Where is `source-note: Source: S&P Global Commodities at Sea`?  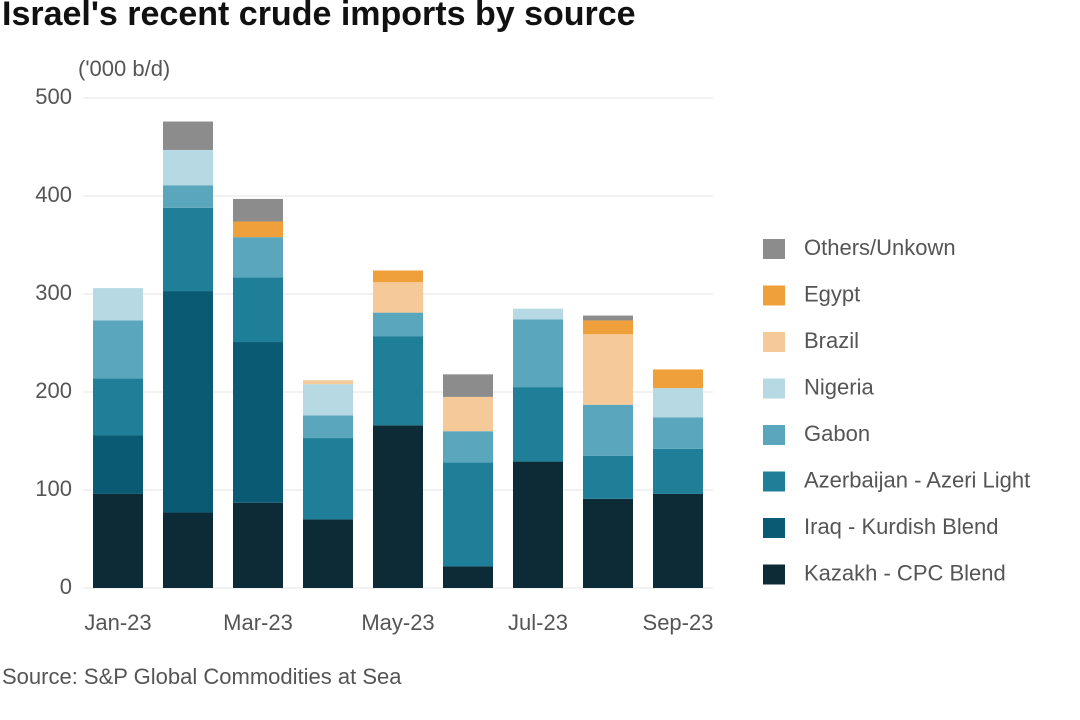
source-note: Source: S&P Global Commodities at Sea is located at coordinates (202, 676).